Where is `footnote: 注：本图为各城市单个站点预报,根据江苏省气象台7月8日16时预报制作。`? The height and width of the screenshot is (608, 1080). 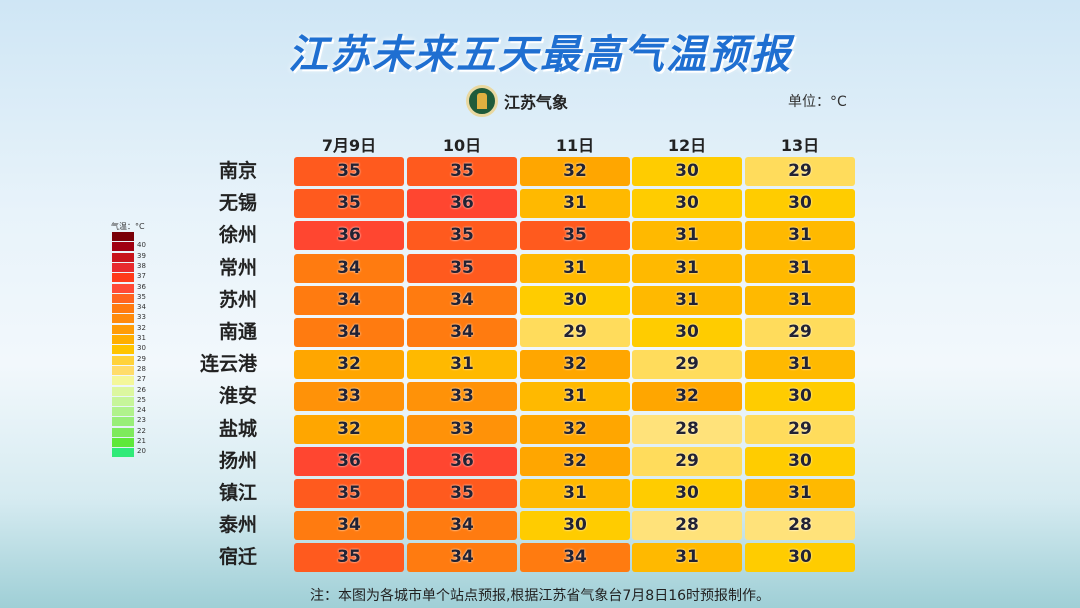
footnote: 注：本图为各城市单个站点预报,根据江苏省气象台7月8日16时预报制作。 is located at coordinates (540, 596).